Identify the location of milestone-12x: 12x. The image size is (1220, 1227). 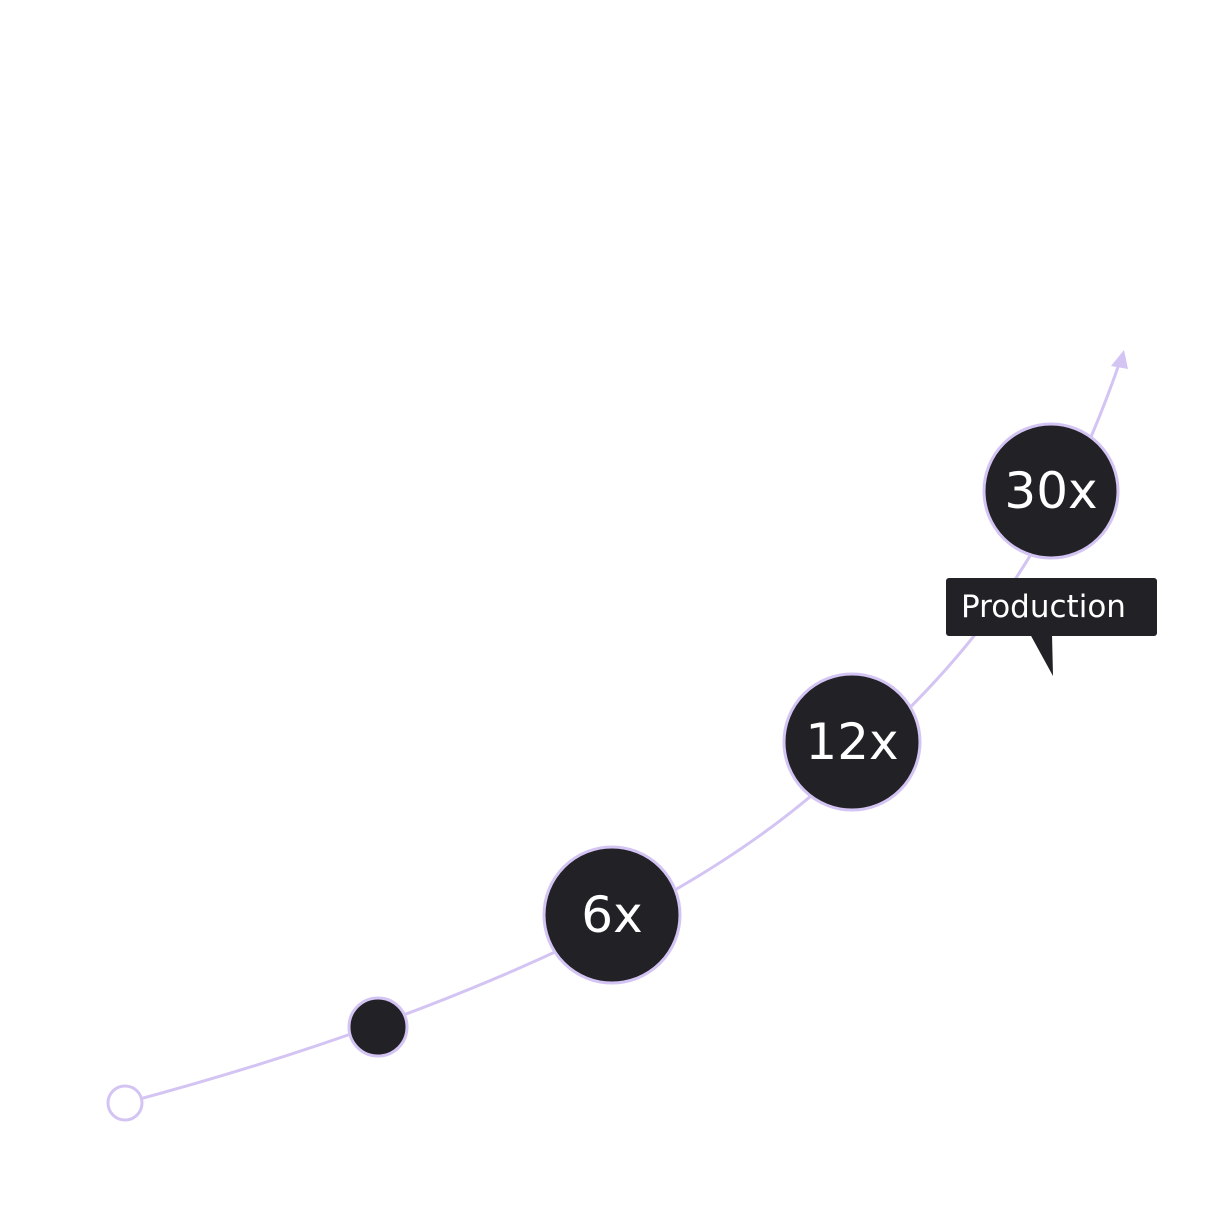
(852, 742).